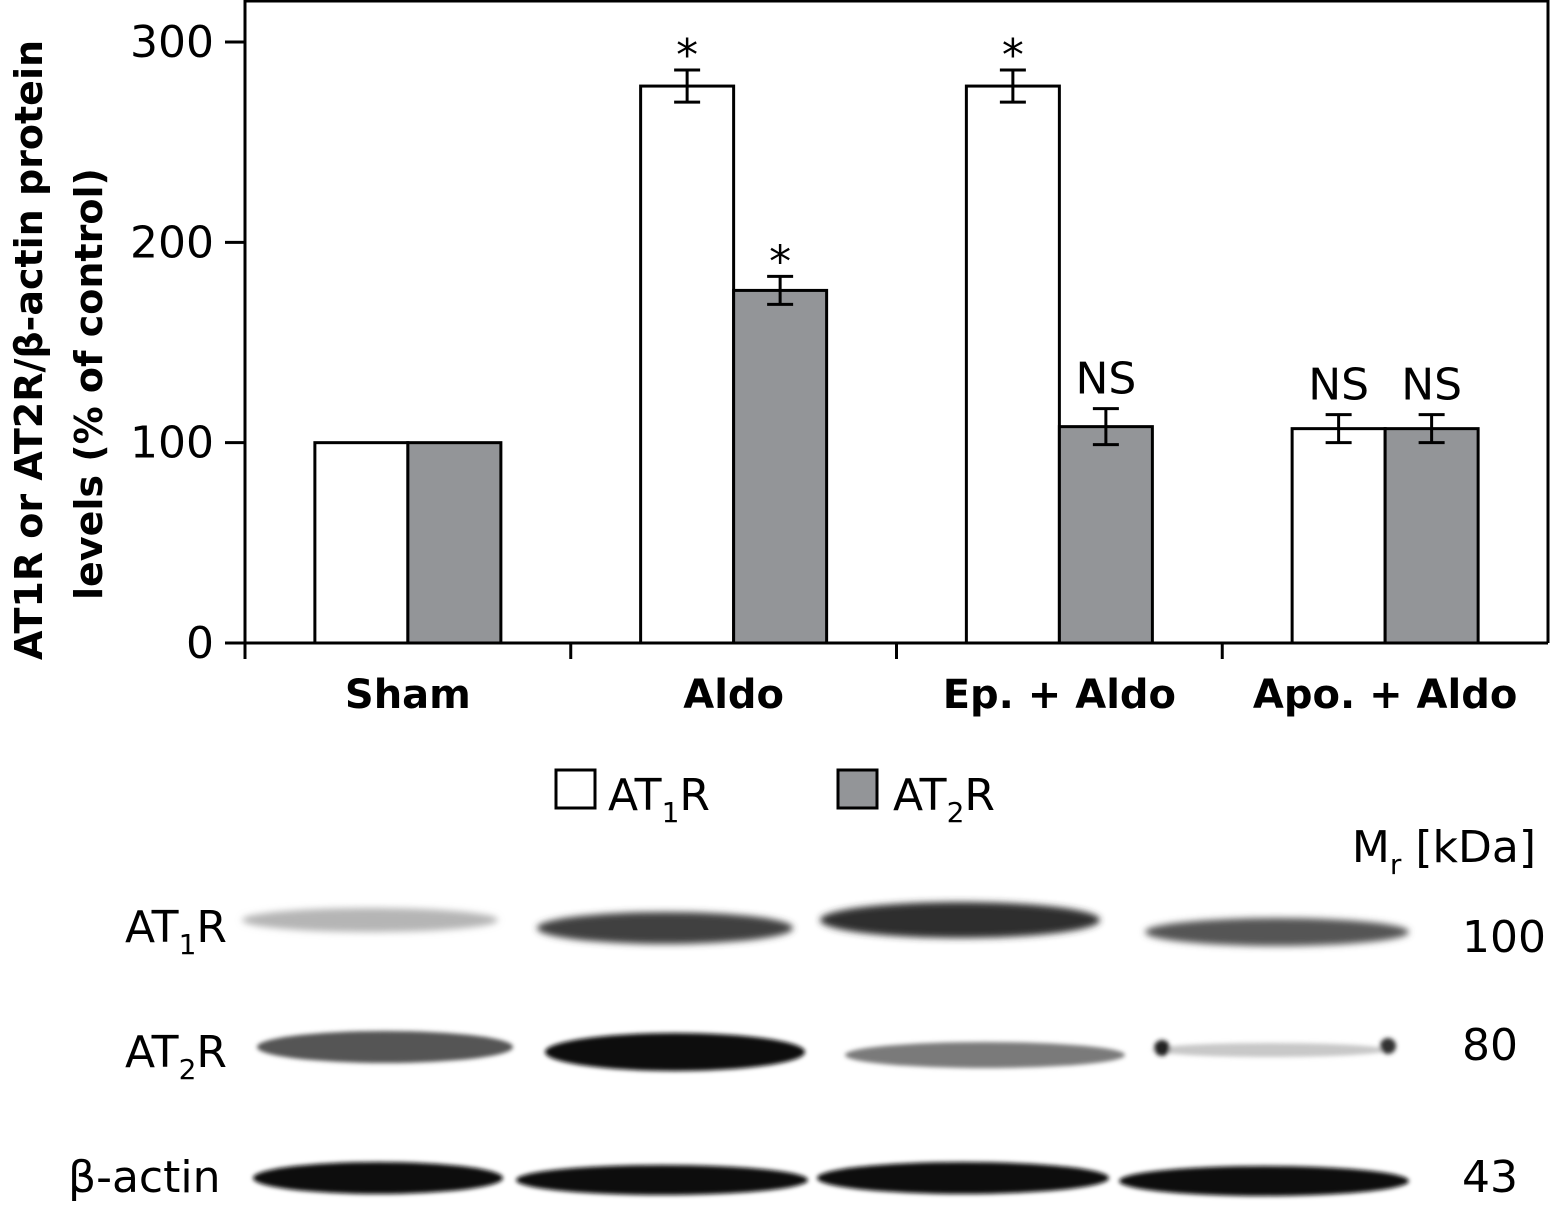 The image size is (1550, 1218). I want to click on svg-text: AT1R, so click(659, 799).